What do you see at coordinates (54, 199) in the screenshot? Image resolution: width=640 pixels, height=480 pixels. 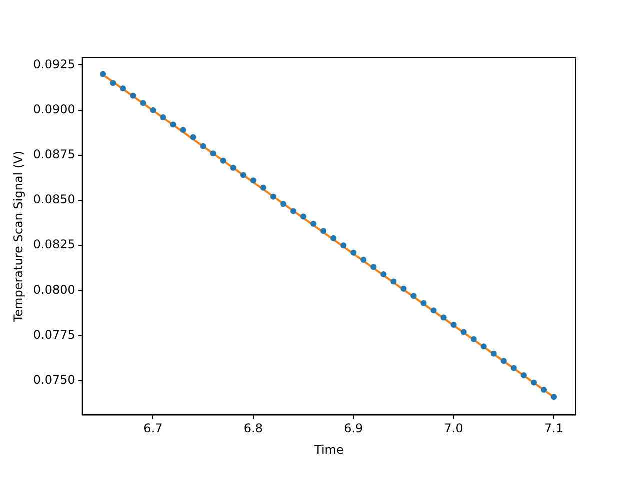 I see `y-tick-label: 0.0850` at bounding box center [54, 199].